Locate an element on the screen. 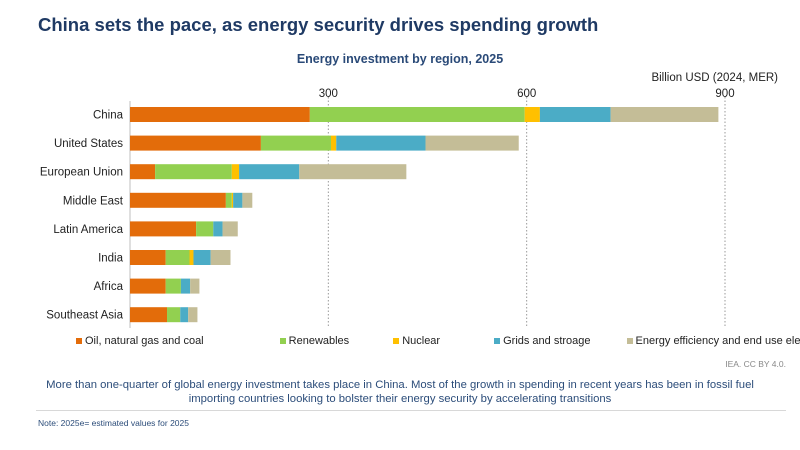  divider is located at coordinates (411, 410).